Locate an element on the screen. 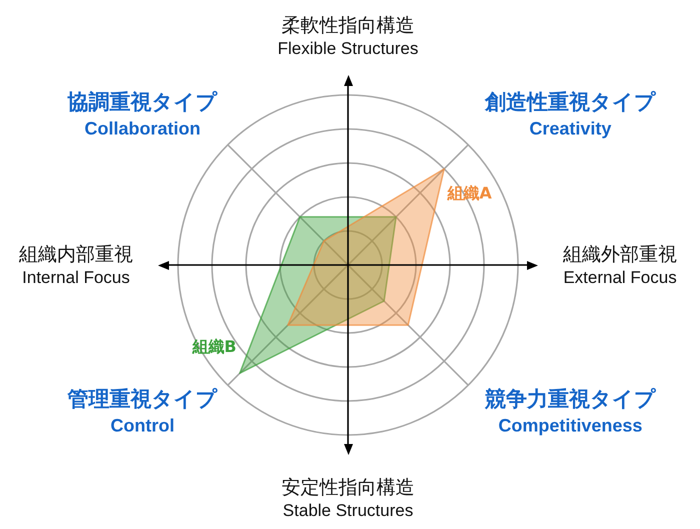 The height and width of the screenshot is (529, 700). spoke-label: 創造性重視タイプ Creativity is located at coordinates (570, 114).